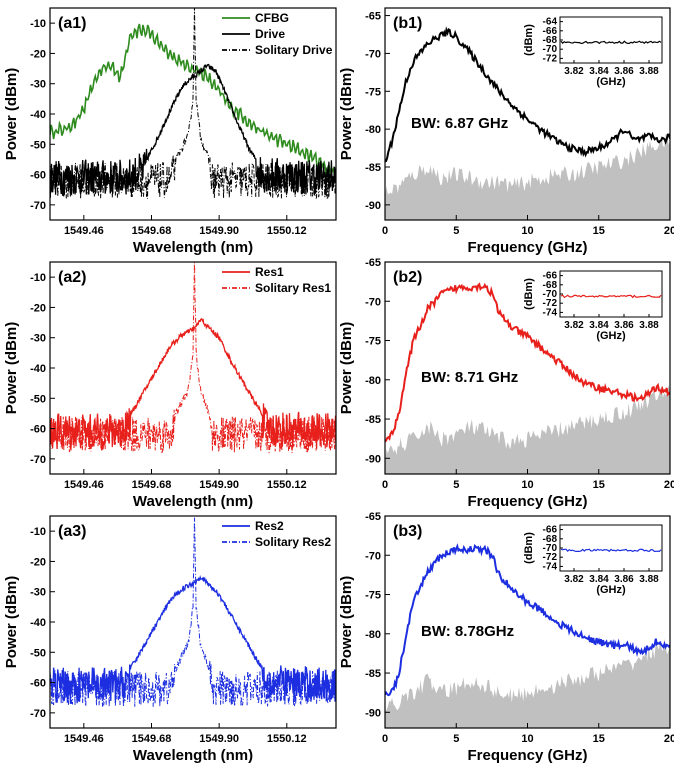 The image size is (674, 765). I want to click on legend-label: Solitary Drive, so click(294, 50).